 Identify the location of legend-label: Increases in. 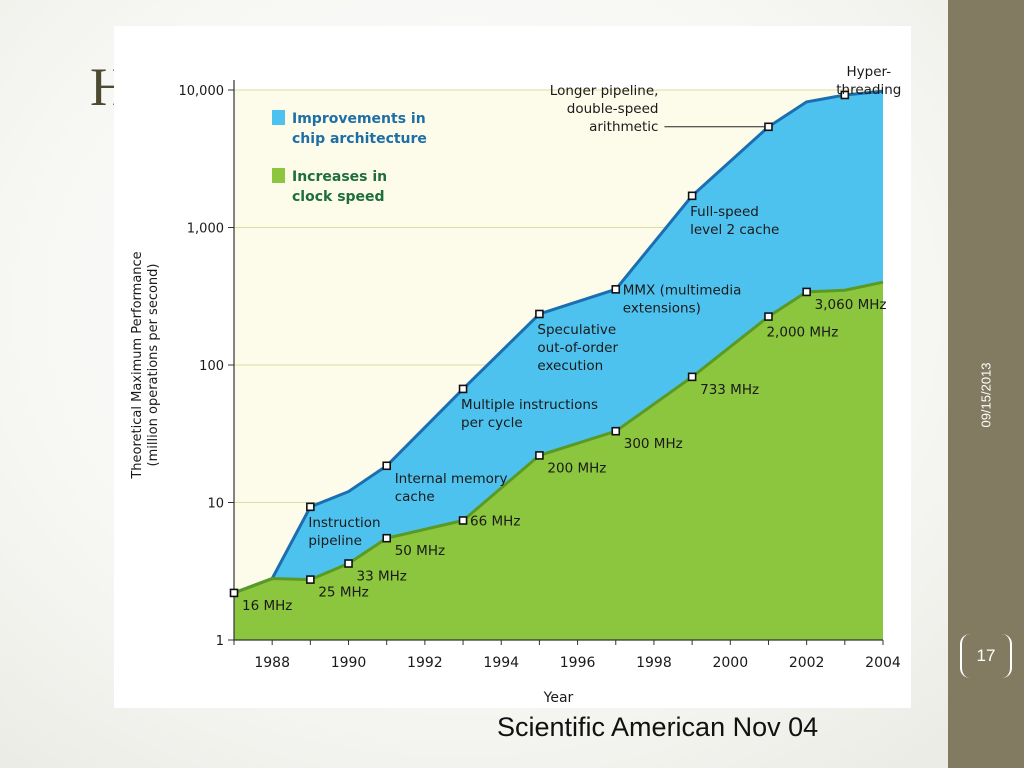
(339, 177).